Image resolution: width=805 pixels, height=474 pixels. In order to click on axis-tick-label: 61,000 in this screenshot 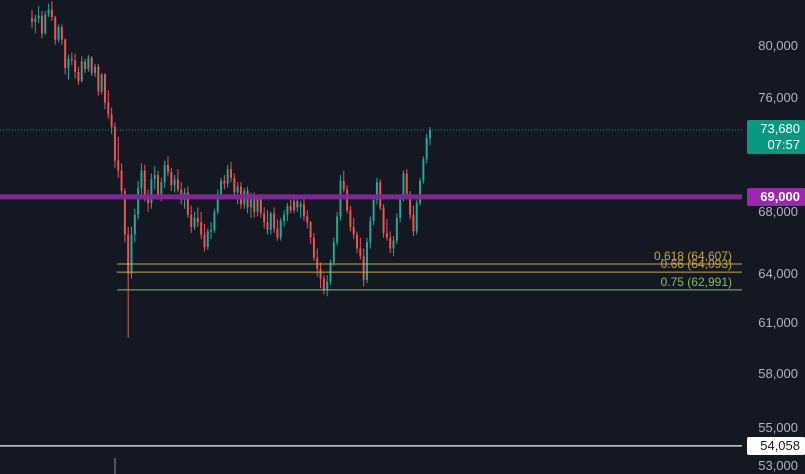, I will do `click(778, 322)`.